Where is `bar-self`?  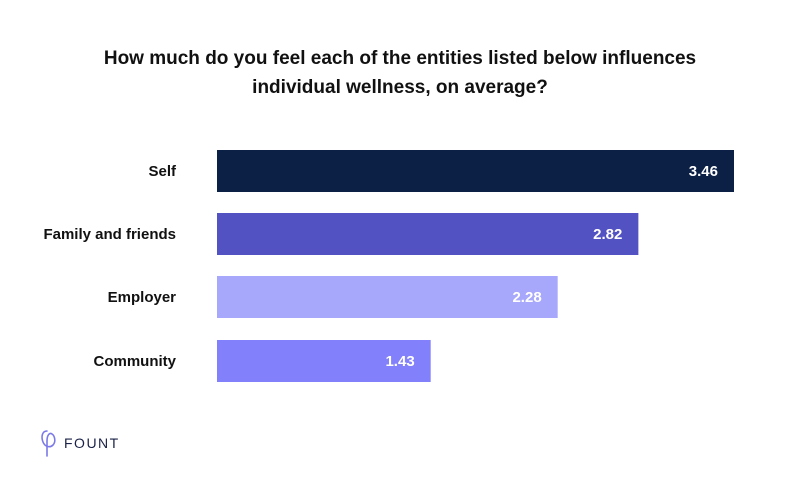 bar-self is located at coordinates (475, 171).